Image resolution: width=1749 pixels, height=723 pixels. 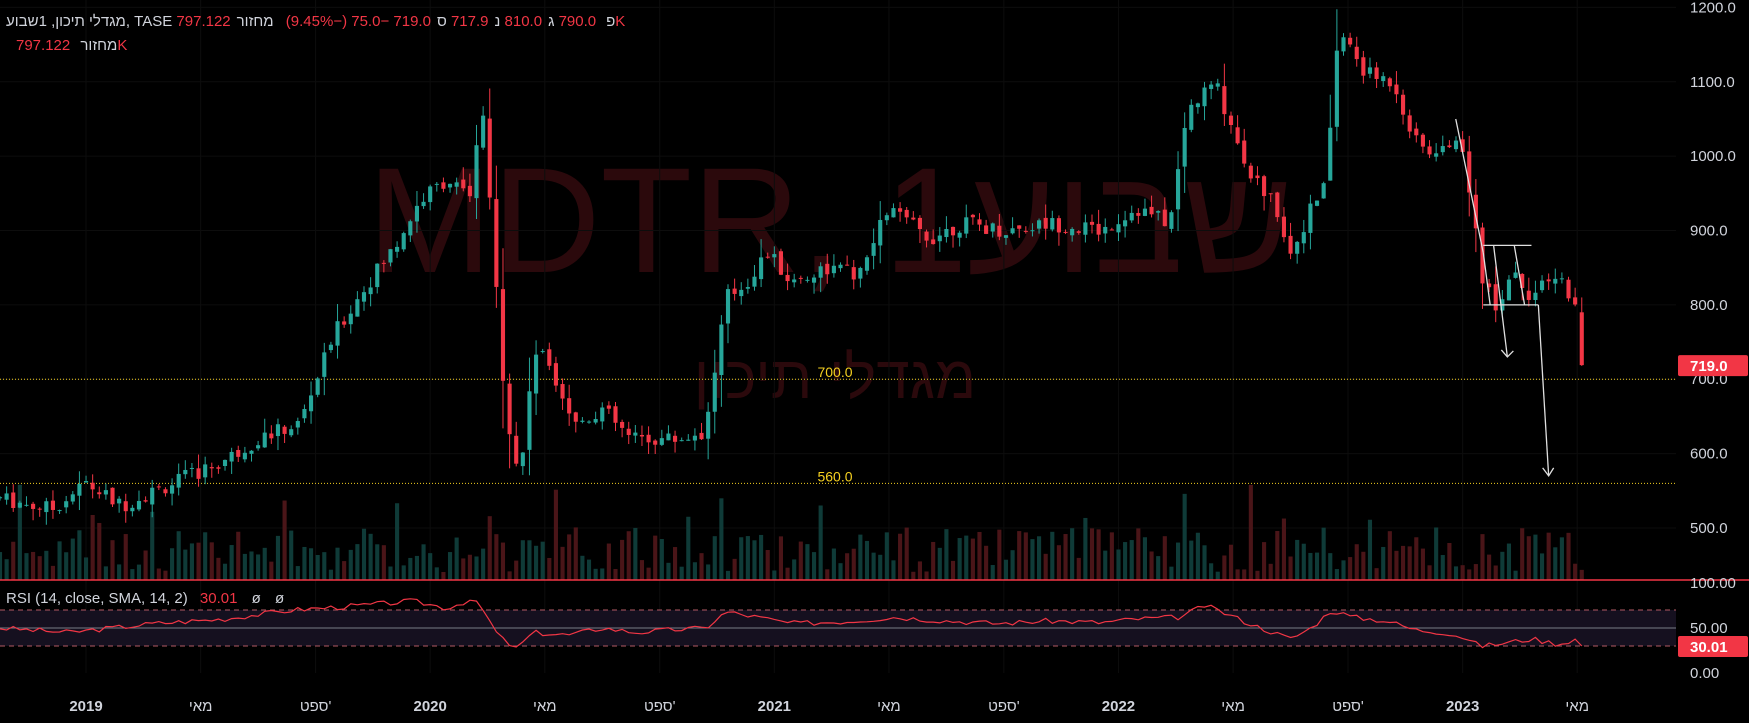 I want to click on rsi-title: RSI (14, close, SMA, 14, 2), so click(x=97, y=598).